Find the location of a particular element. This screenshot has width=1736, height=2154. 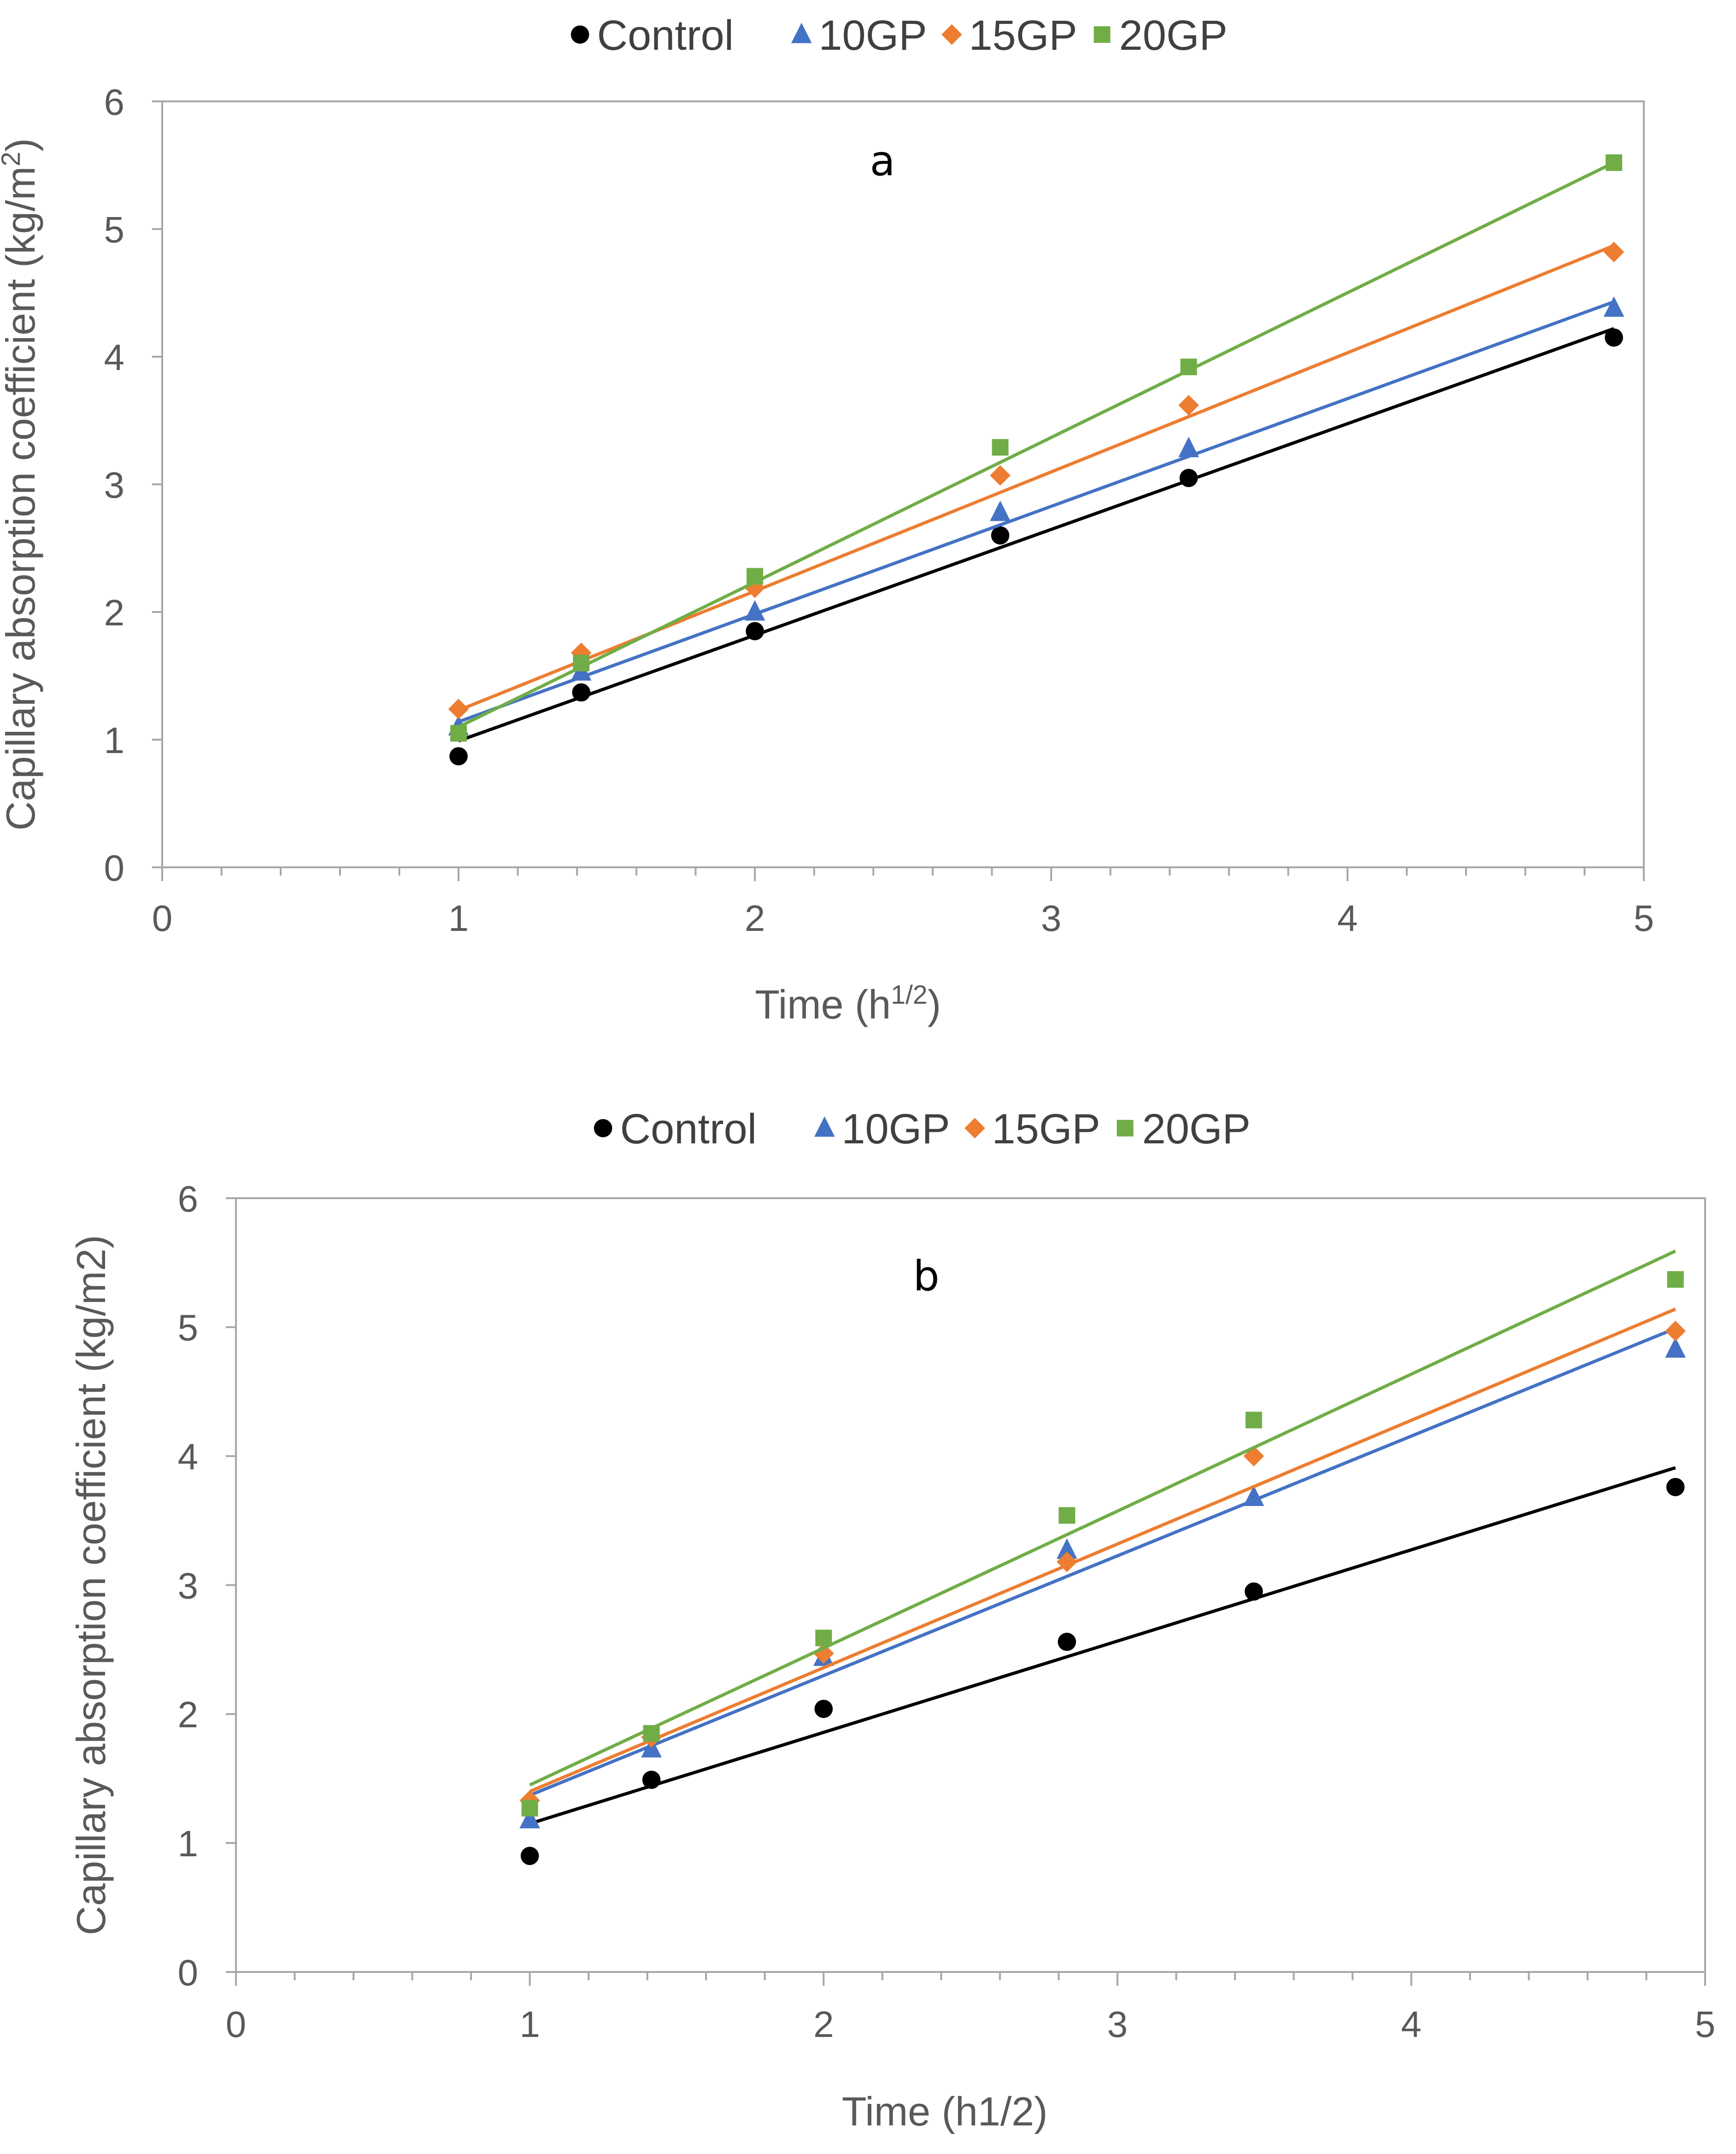

y-tick-label: 5 is located at coordinates (188, 1327).